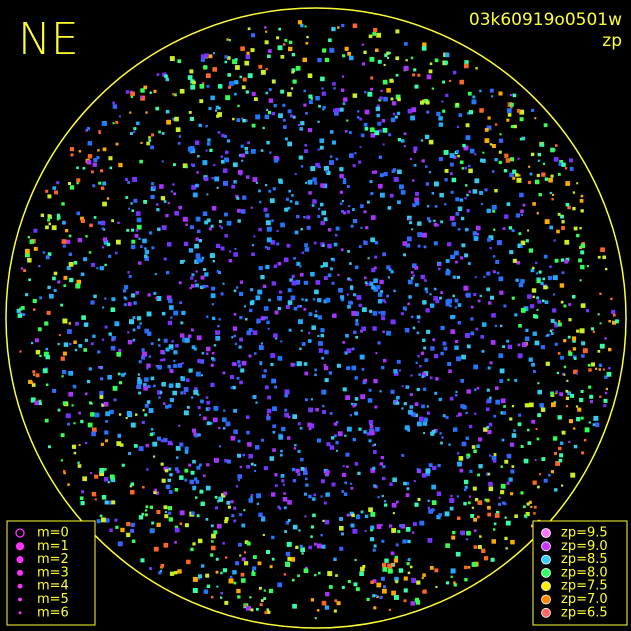  What do you see at coordinates (584, 546) in the screenshot?
I see `zp-label: zp=9.0` at bounding box center [584, 546].